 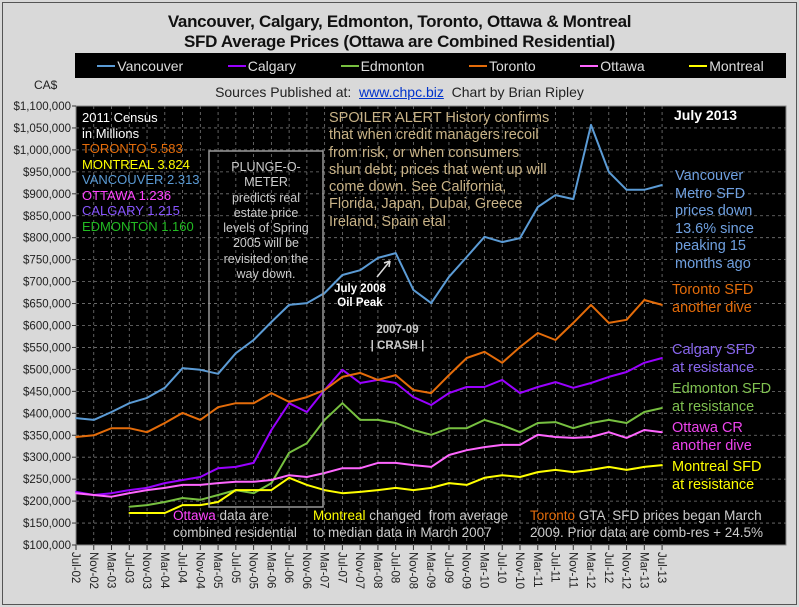 What do you see at coordinates (661, 567) in the screenshot?
I see `x-tick-label: Jul-13` at bounding box center [661, 567].